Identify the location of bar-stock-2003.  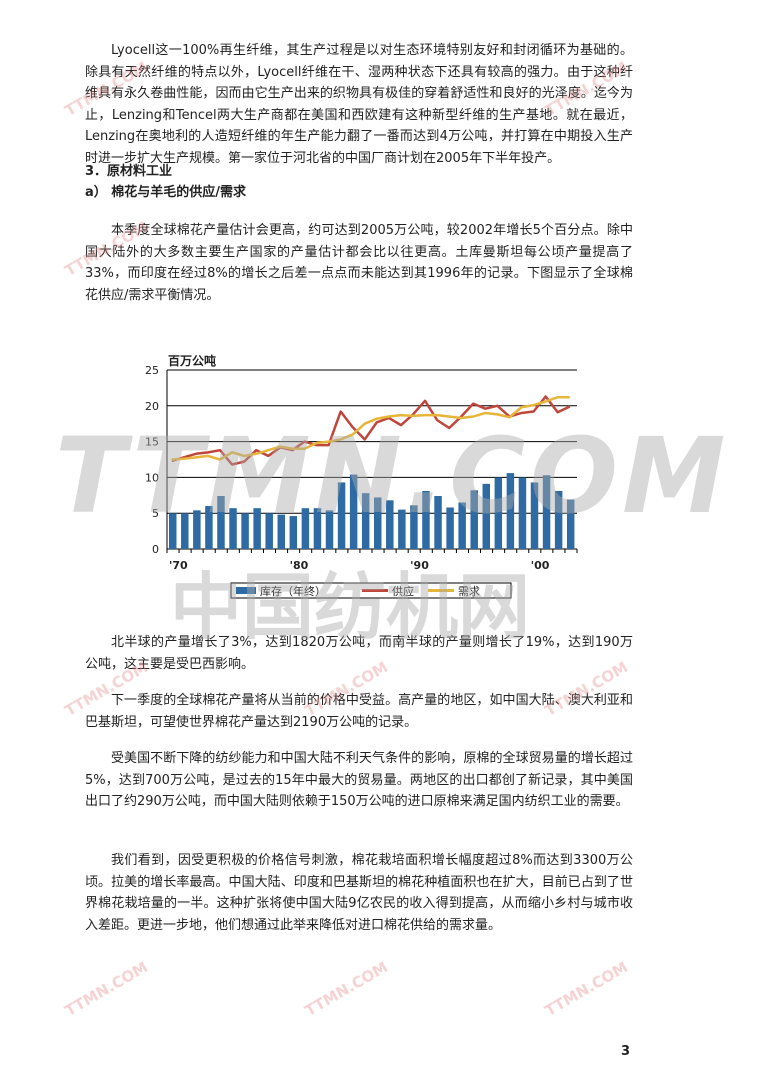
(570, 524).